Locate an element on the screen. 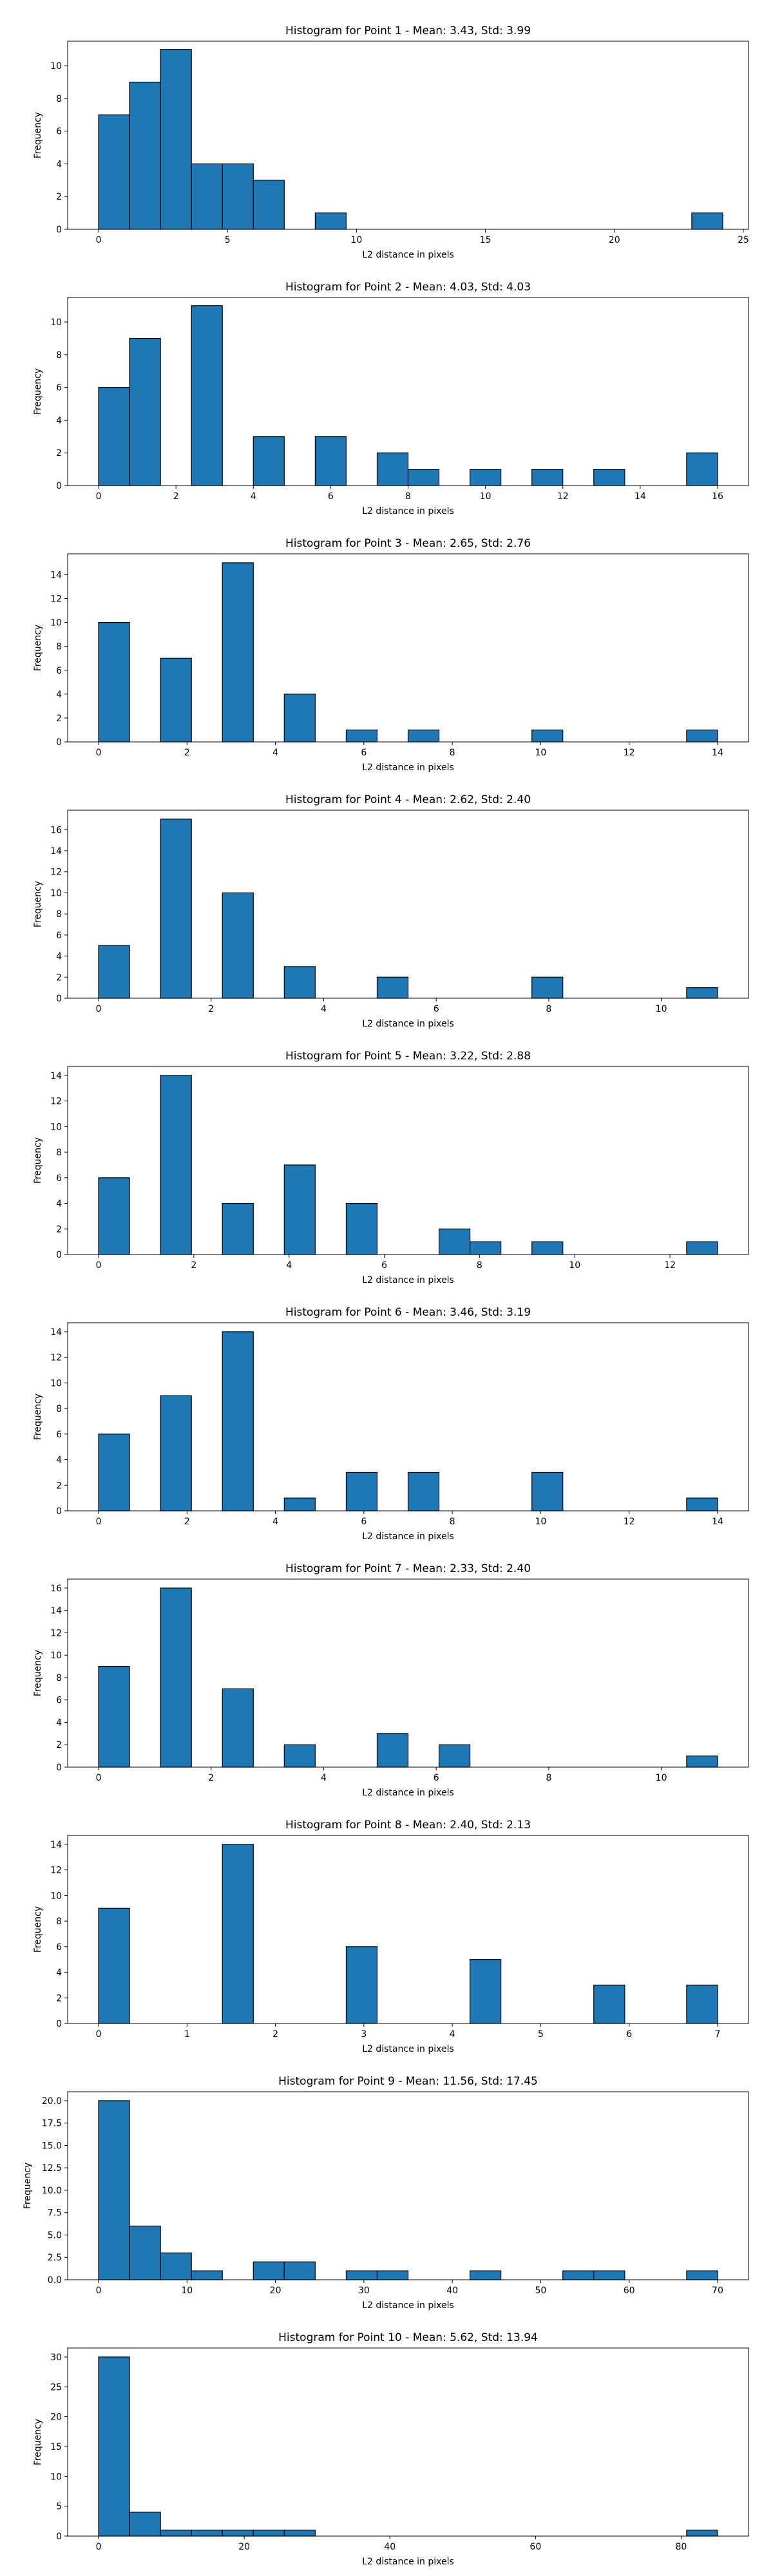 This screenshot has width=773, height=2576. x-tick-label: 40 is located at coordinates (452, 2291).